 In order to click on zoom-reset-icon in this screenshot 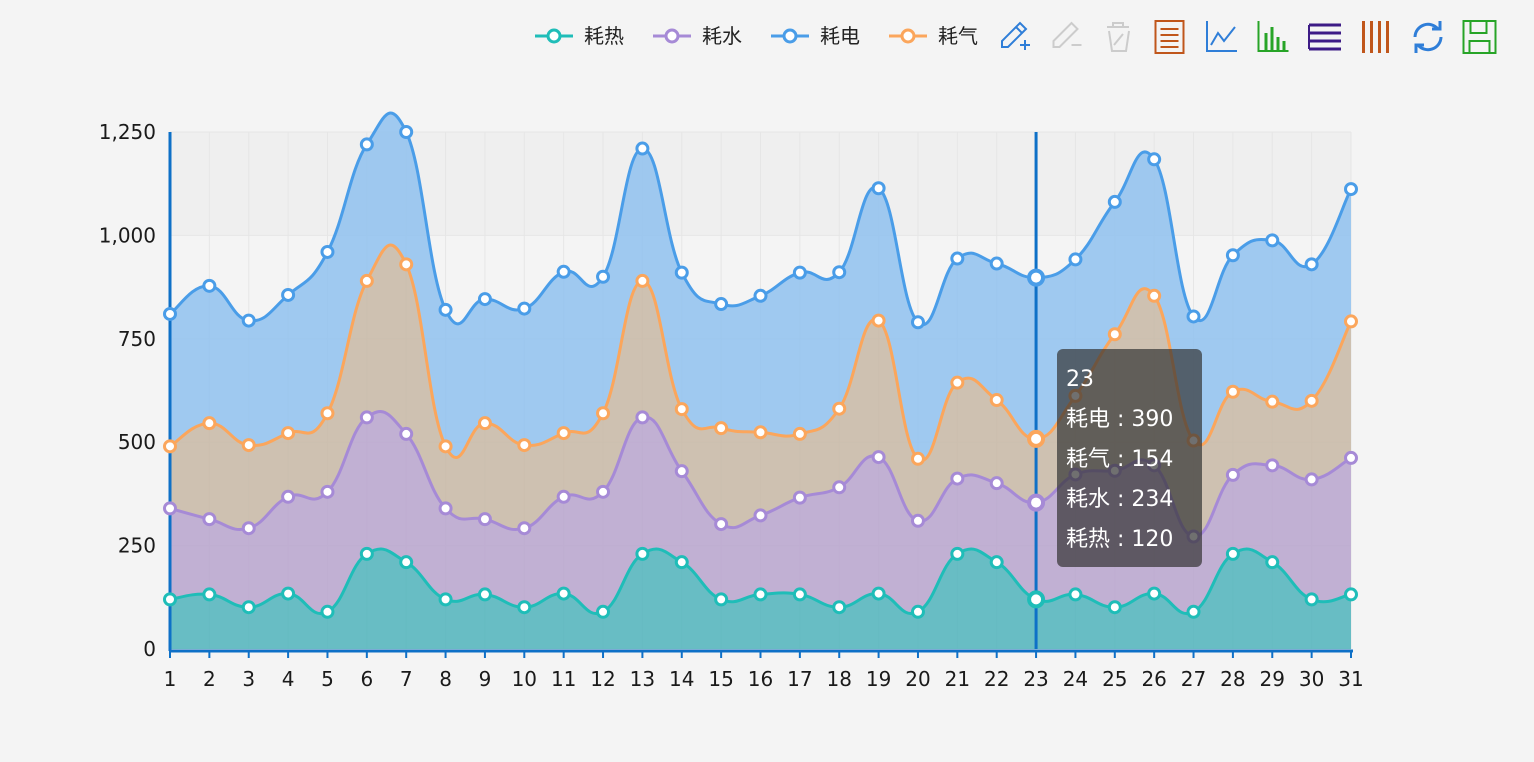, I will do `click(1068, 37)`.